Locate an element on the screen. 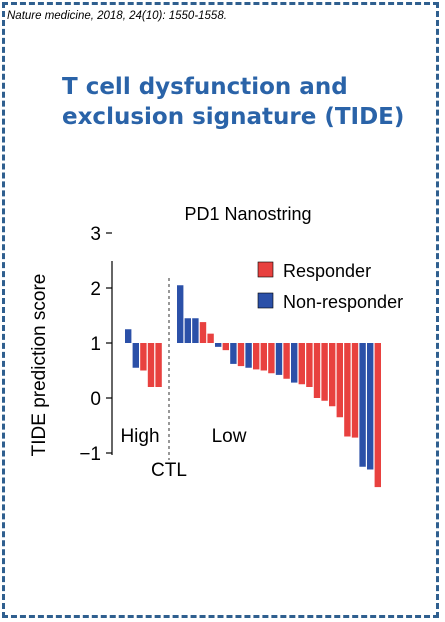 This screenshot has width=445, height=622. legend: Responder Non-responder is located at coordinates (330, 286).